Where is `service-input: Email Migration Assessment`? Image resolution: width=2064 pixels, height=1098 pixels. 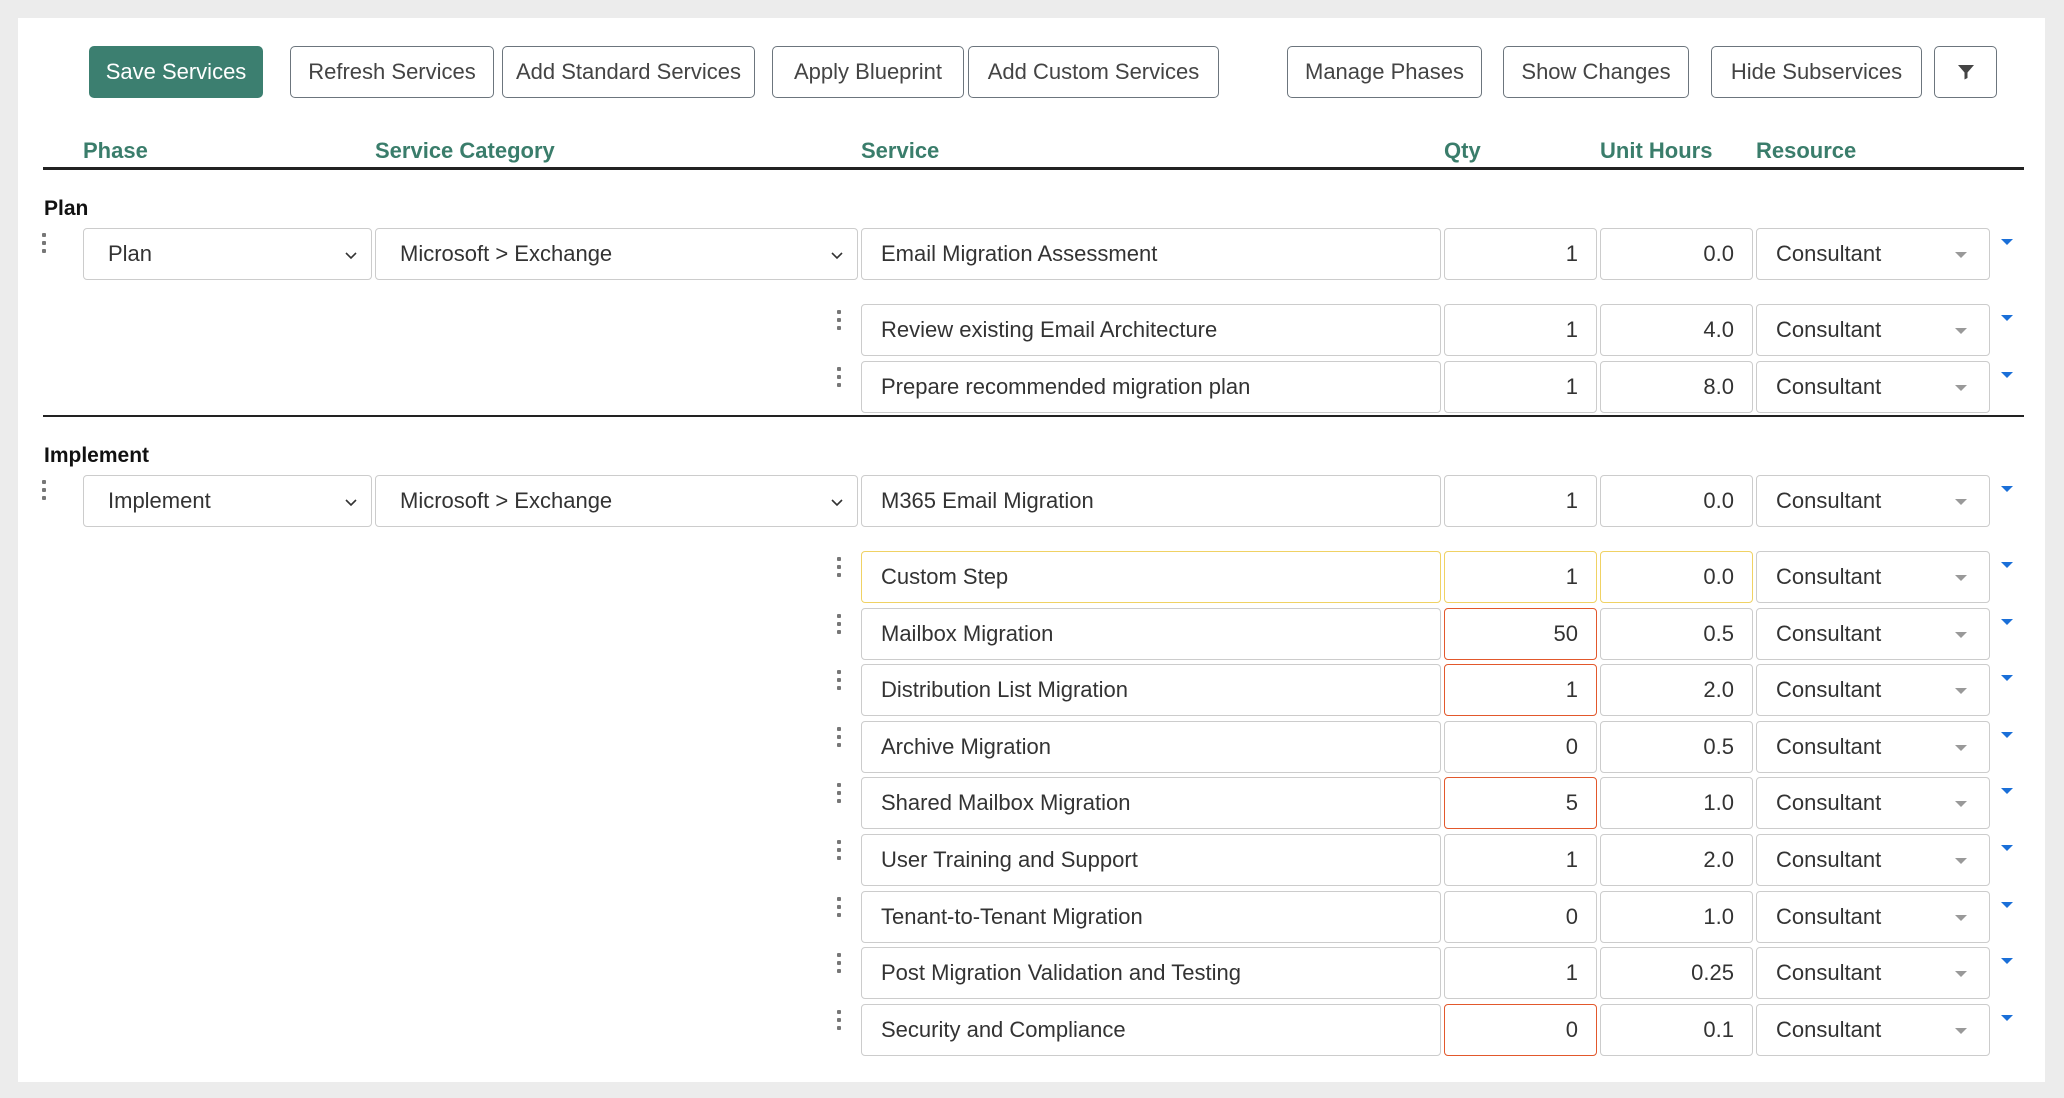
service-input: Email Migration Assessment is located at coordinates (1151, 254).